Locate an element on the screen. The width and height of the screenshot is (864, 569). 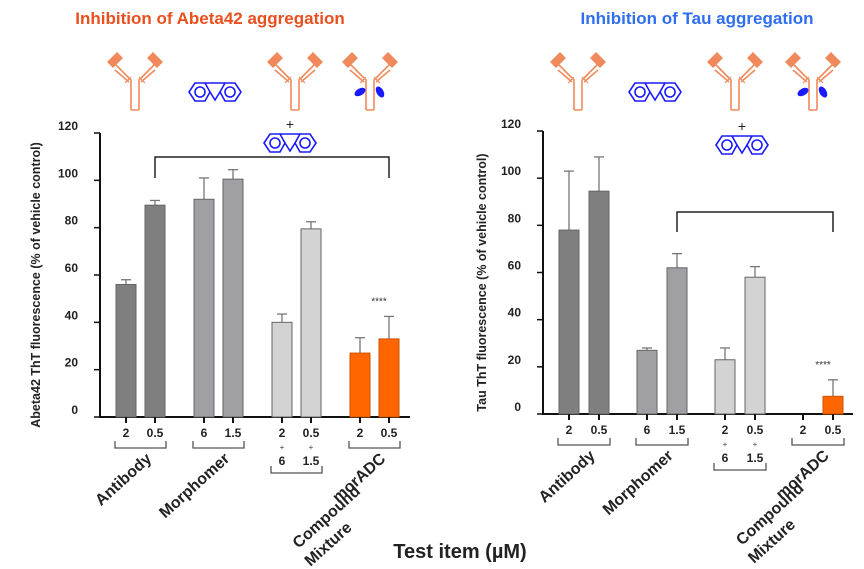
chart-title: Inhibition of Abeta42 aggregation is located at coordinates (210, 18).